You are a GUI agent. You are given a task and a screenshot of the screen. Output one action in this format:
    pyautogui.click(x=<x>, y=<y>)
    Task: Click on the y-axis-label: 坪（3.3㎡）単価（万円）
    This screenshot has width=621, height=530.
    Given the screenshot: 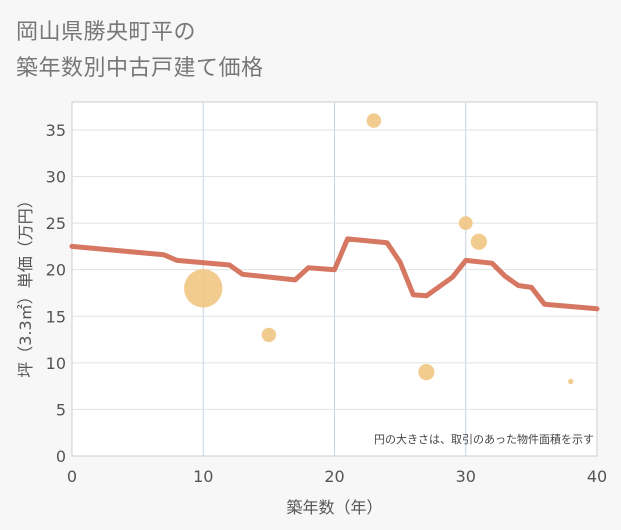 What is the action you would take?
    pyautogui.click(x=25, y=284)
    